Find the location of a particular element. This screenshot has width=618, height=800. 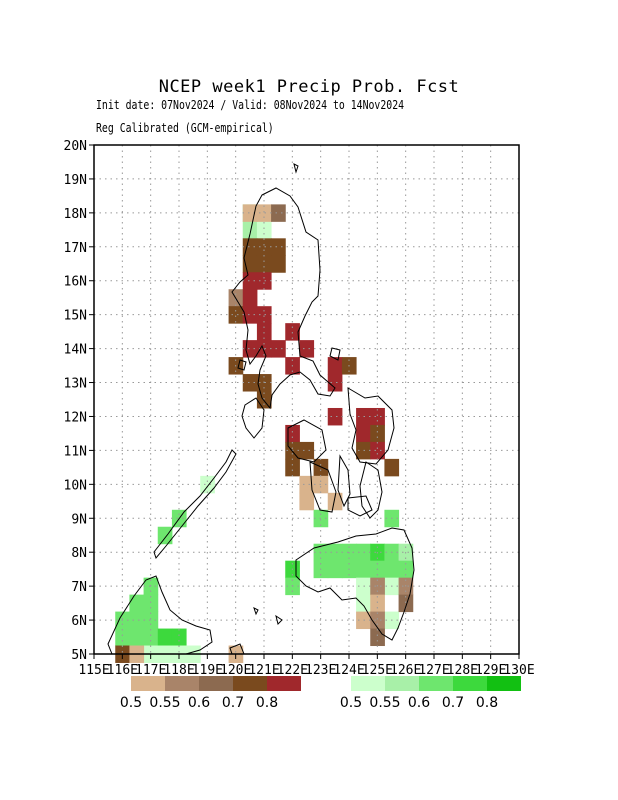

lon-label: 130E is located at coordinates (518, 670).